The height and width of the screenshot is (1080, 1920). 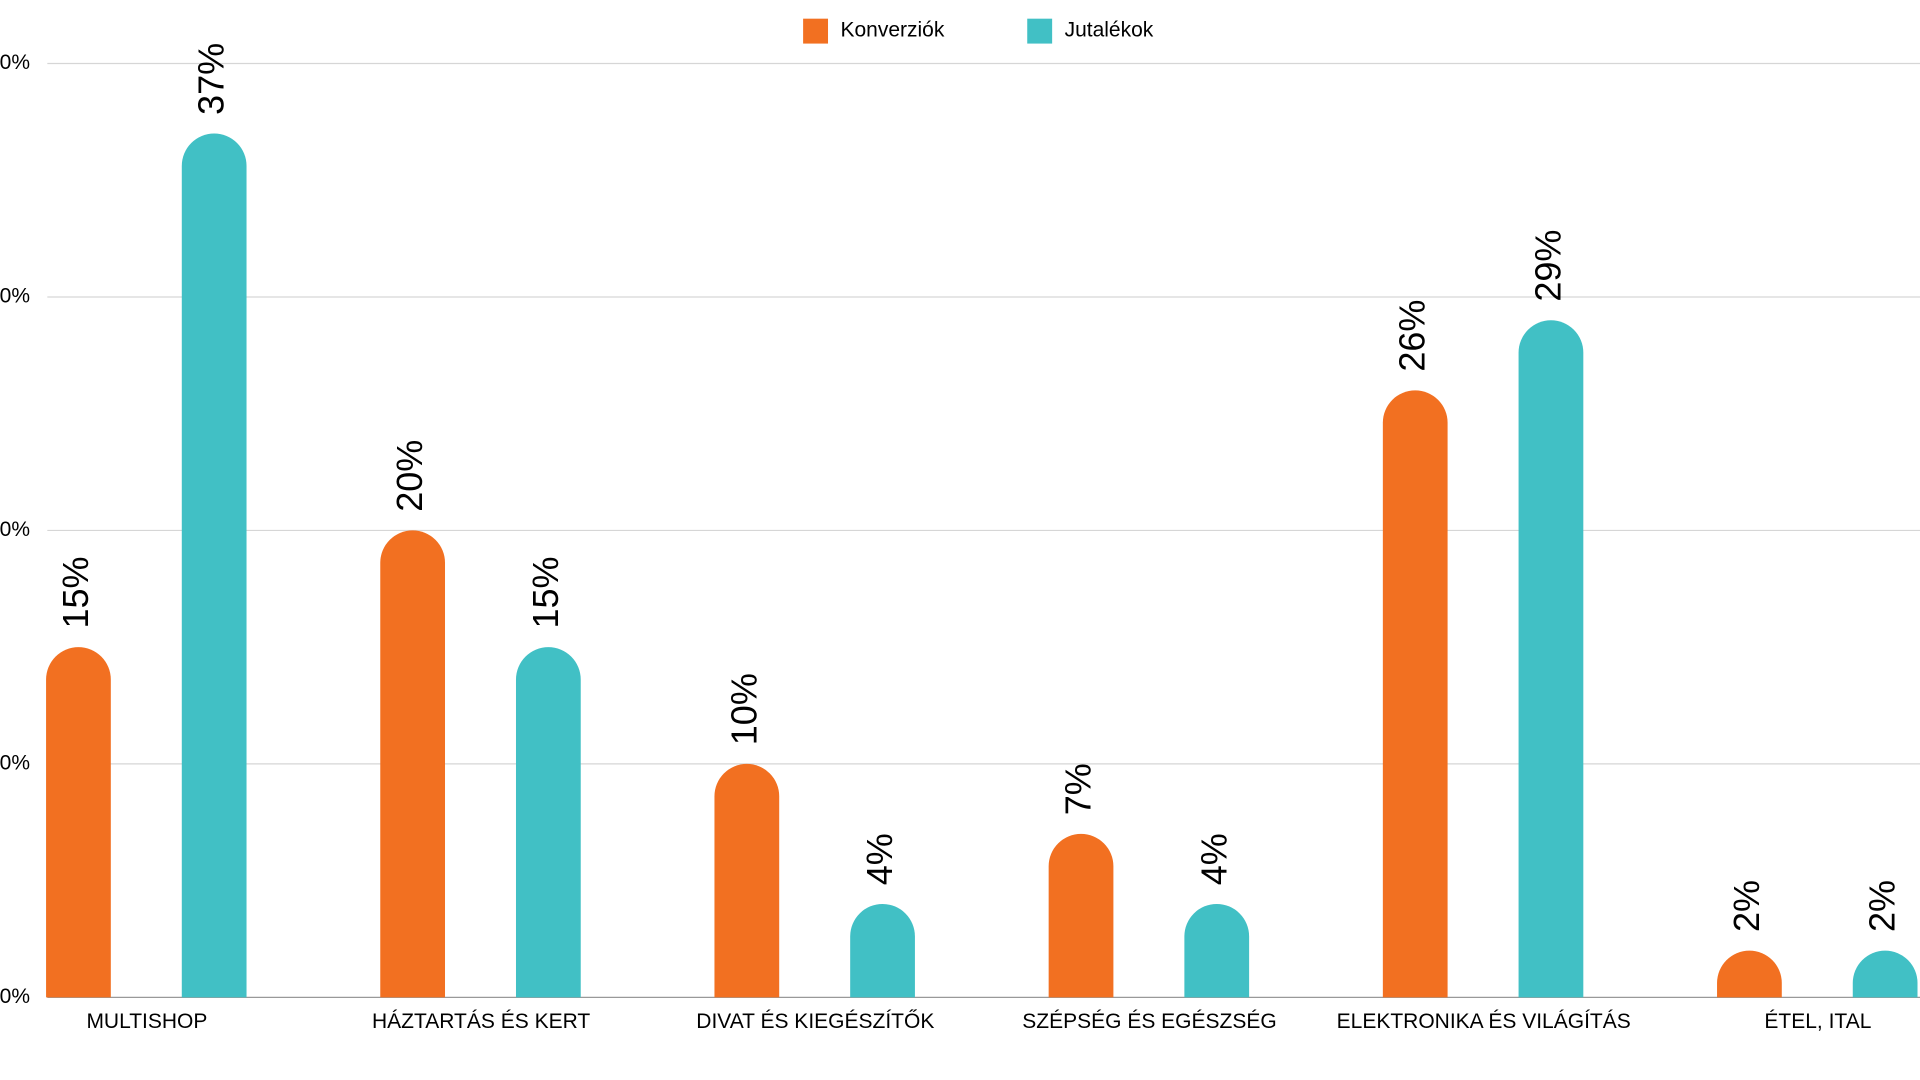 What do you see at coordinates (15, 996) in the screenshot?
I see `y-tick-label: 0%` at bounding box center [15, 996].